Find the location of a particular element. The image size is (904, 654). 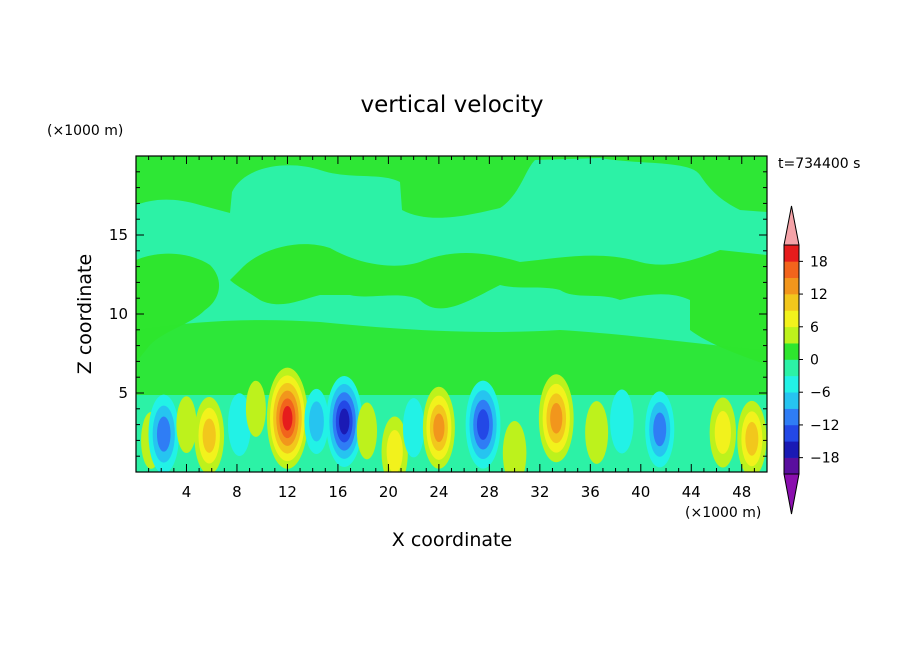

y-axis-label: Z coordinate is located at coordinates (85, 314).